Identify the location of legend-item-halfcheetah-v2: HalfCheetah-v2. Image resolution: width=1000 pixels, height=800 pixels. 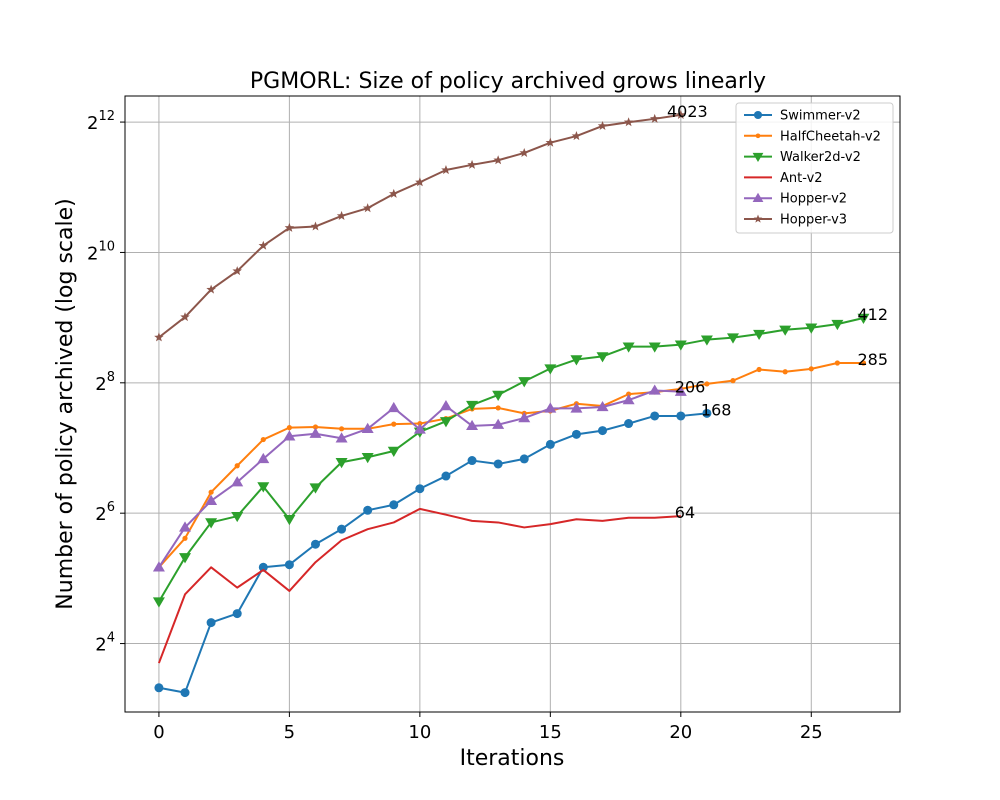
(812, 136).